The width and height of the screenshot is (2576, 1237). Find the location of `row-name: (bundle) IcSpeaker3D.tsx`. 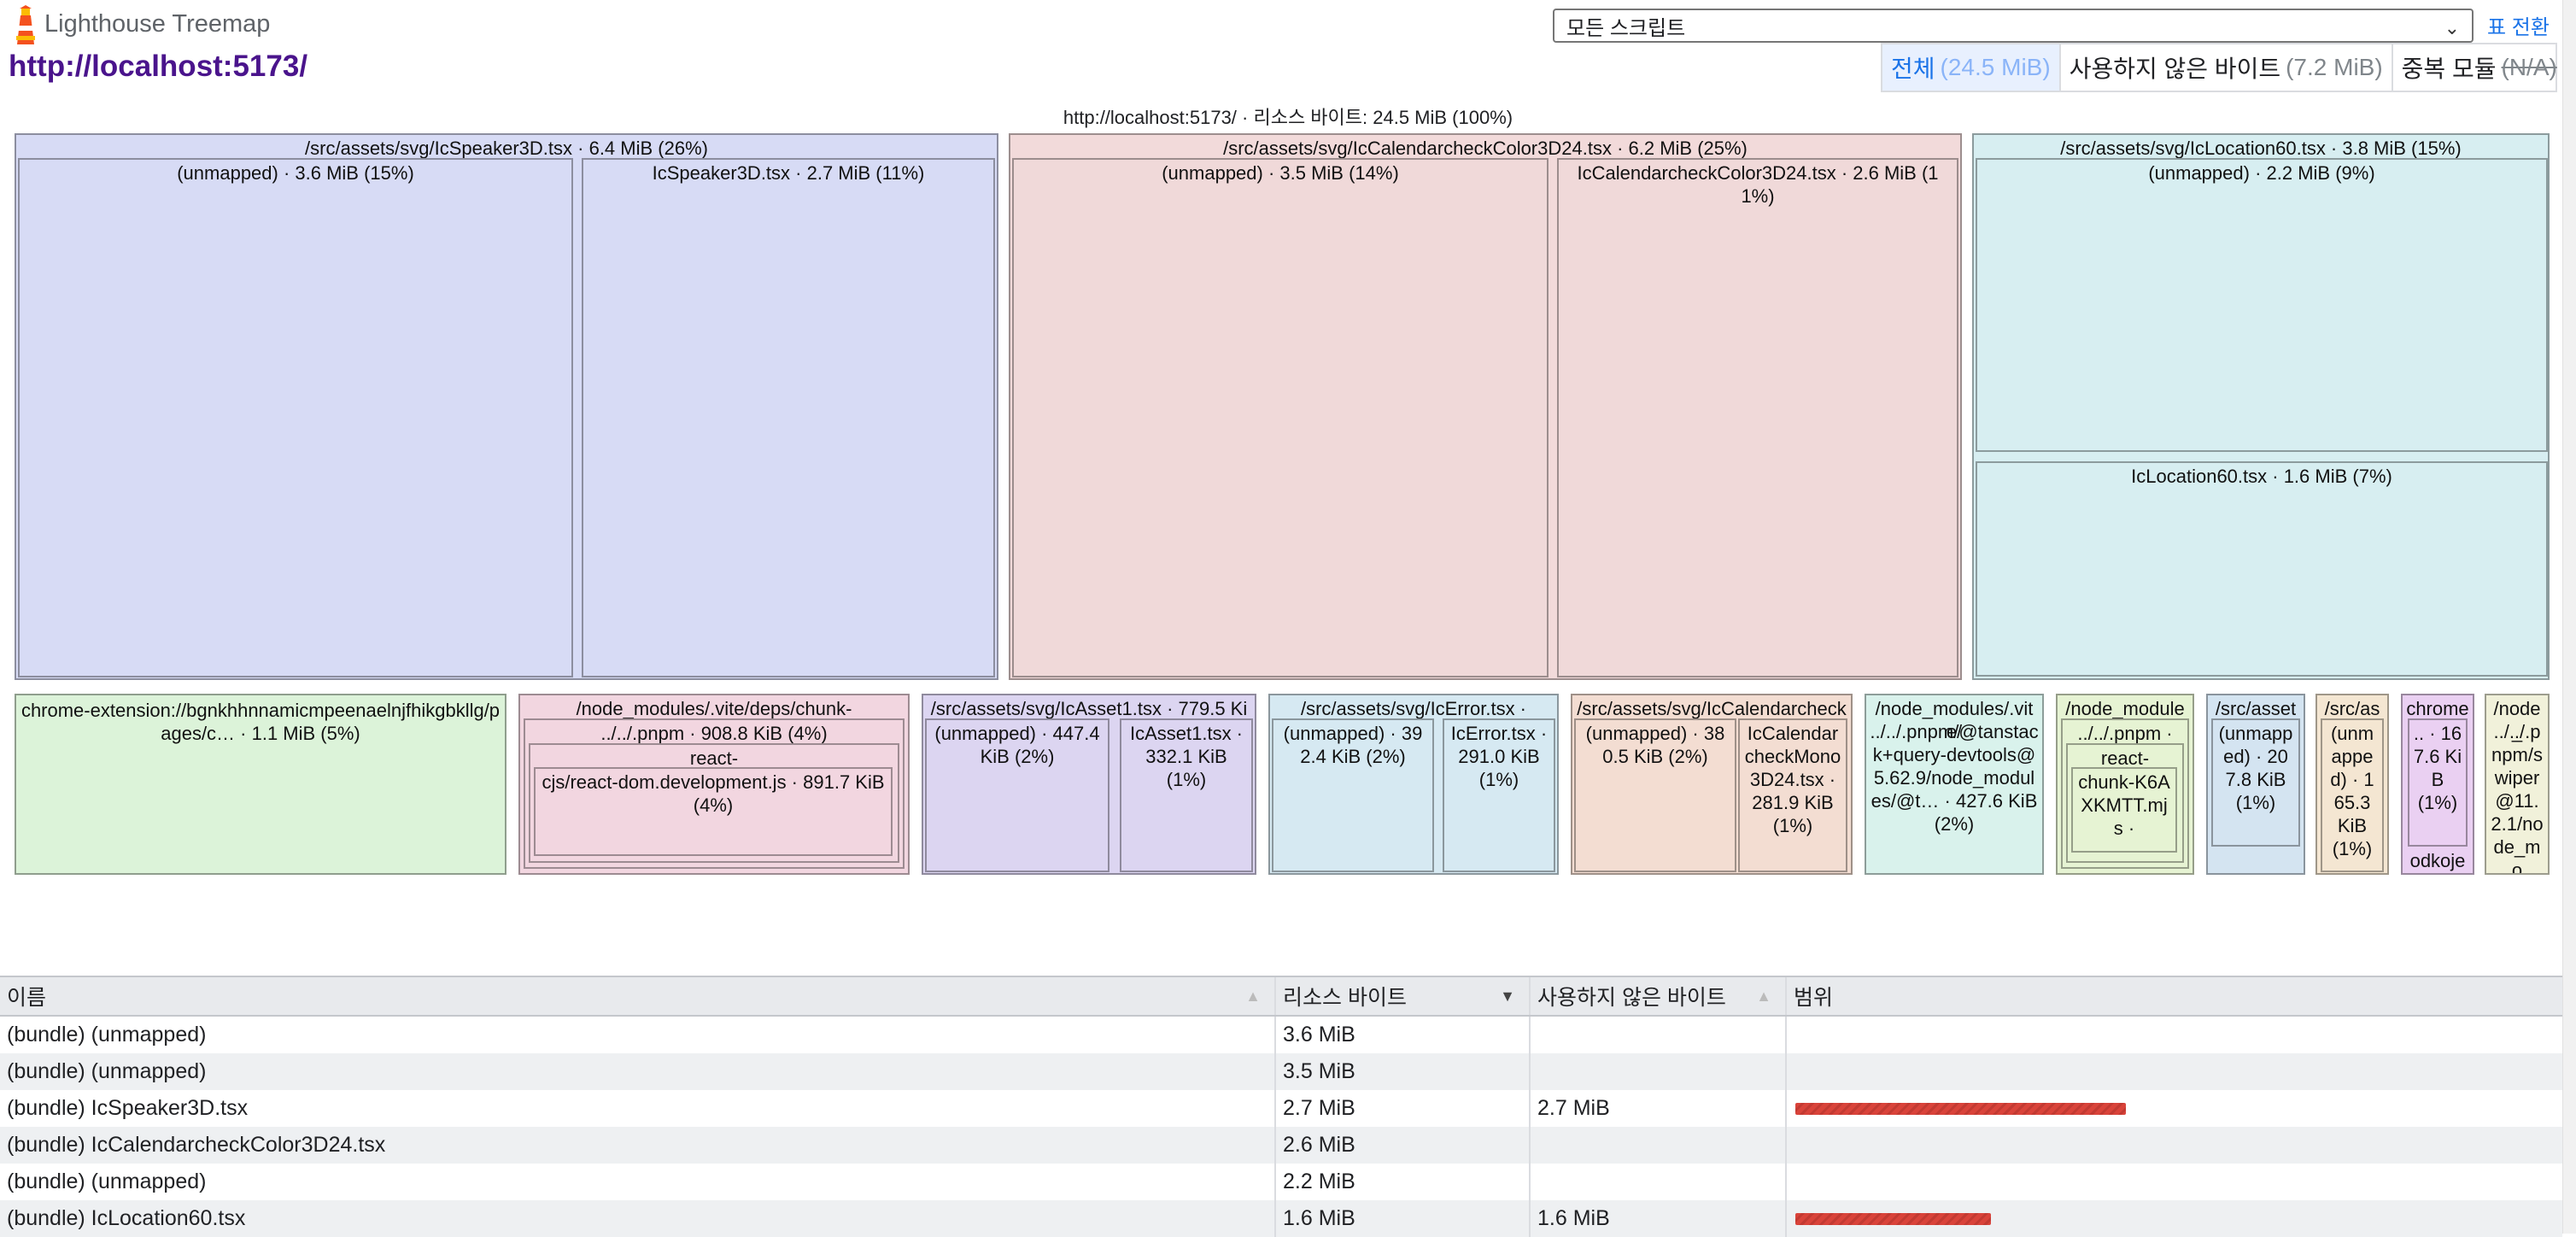

row-name: (bundle) IcSpeaker3D.tsx is located at coordinates (638, 1108).